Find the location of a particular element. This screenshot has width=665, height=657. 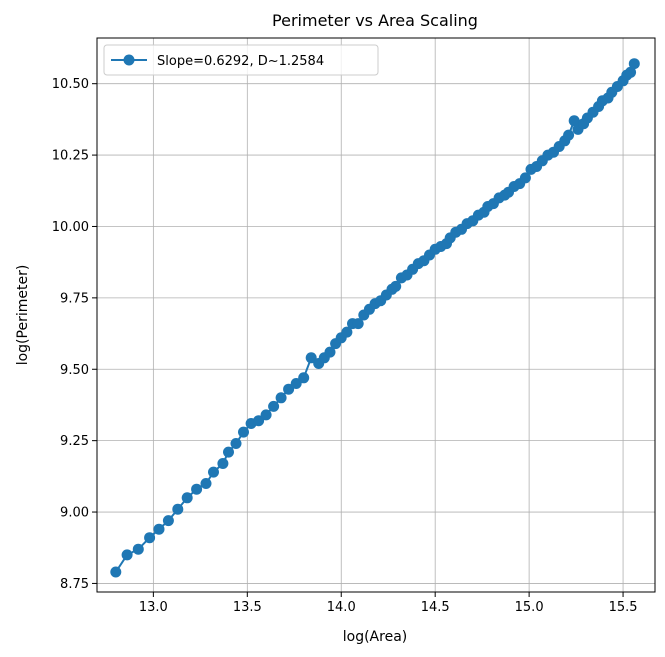

y-tick-label: 8.75 is located at coordinates (74, 584).